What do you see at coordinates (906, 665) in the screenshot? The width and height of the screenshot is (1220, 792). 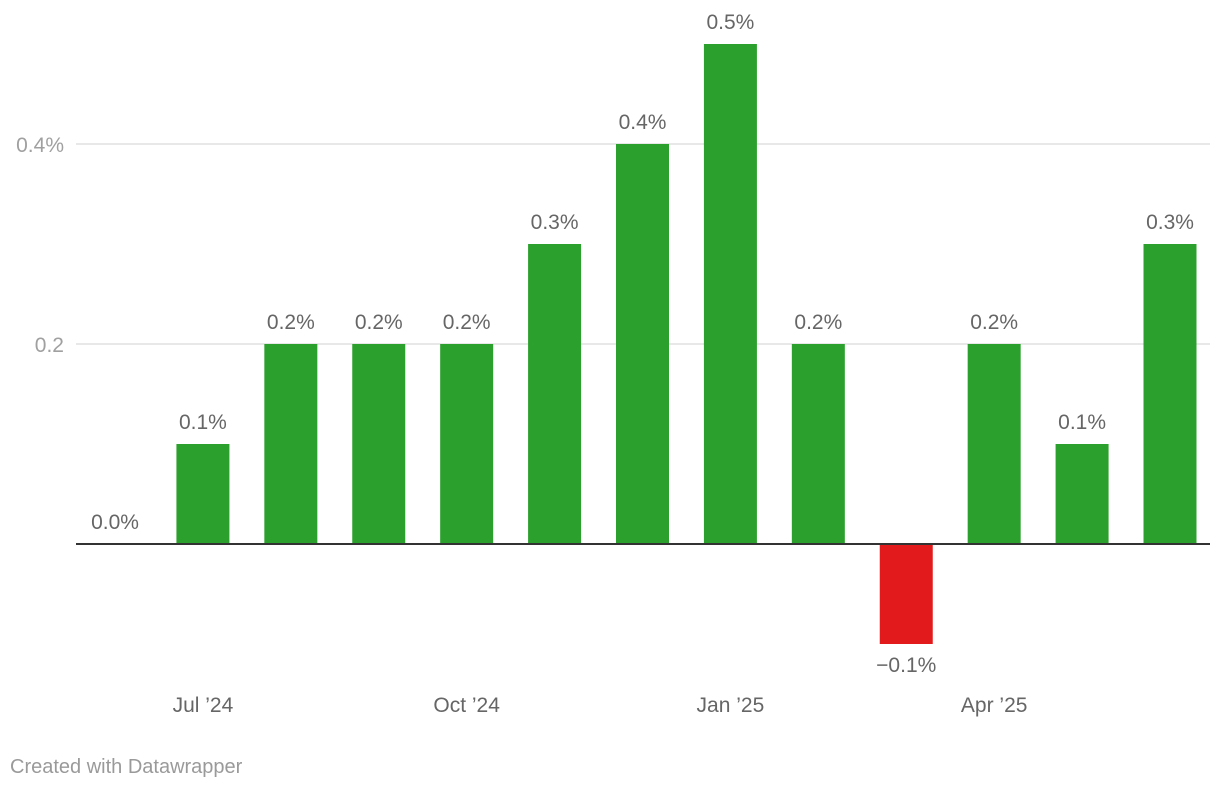 I see `data-label: −0.1%` at bounding box center [906, 665].